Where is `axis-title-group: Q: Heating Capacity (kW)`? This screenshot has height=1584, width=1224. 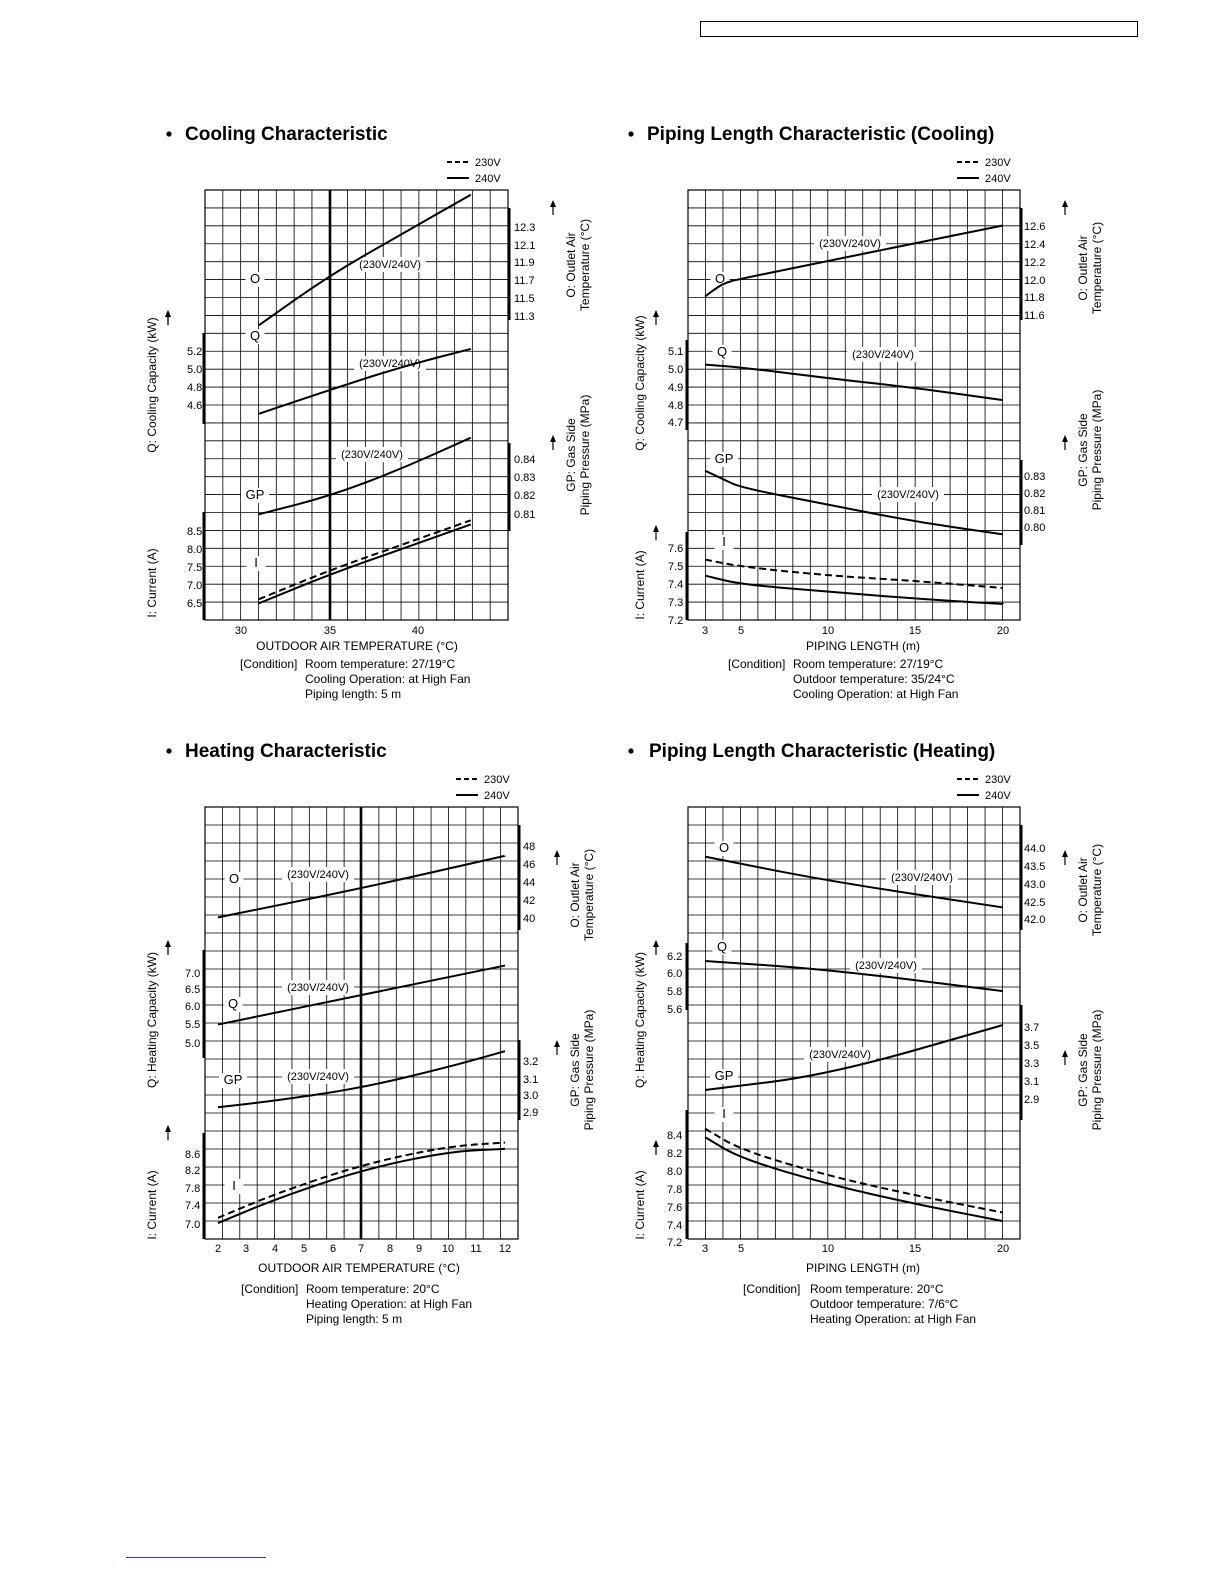
axis-title-group: Q: Heating Capacity (kW) is located at coordinates (152, 1020).